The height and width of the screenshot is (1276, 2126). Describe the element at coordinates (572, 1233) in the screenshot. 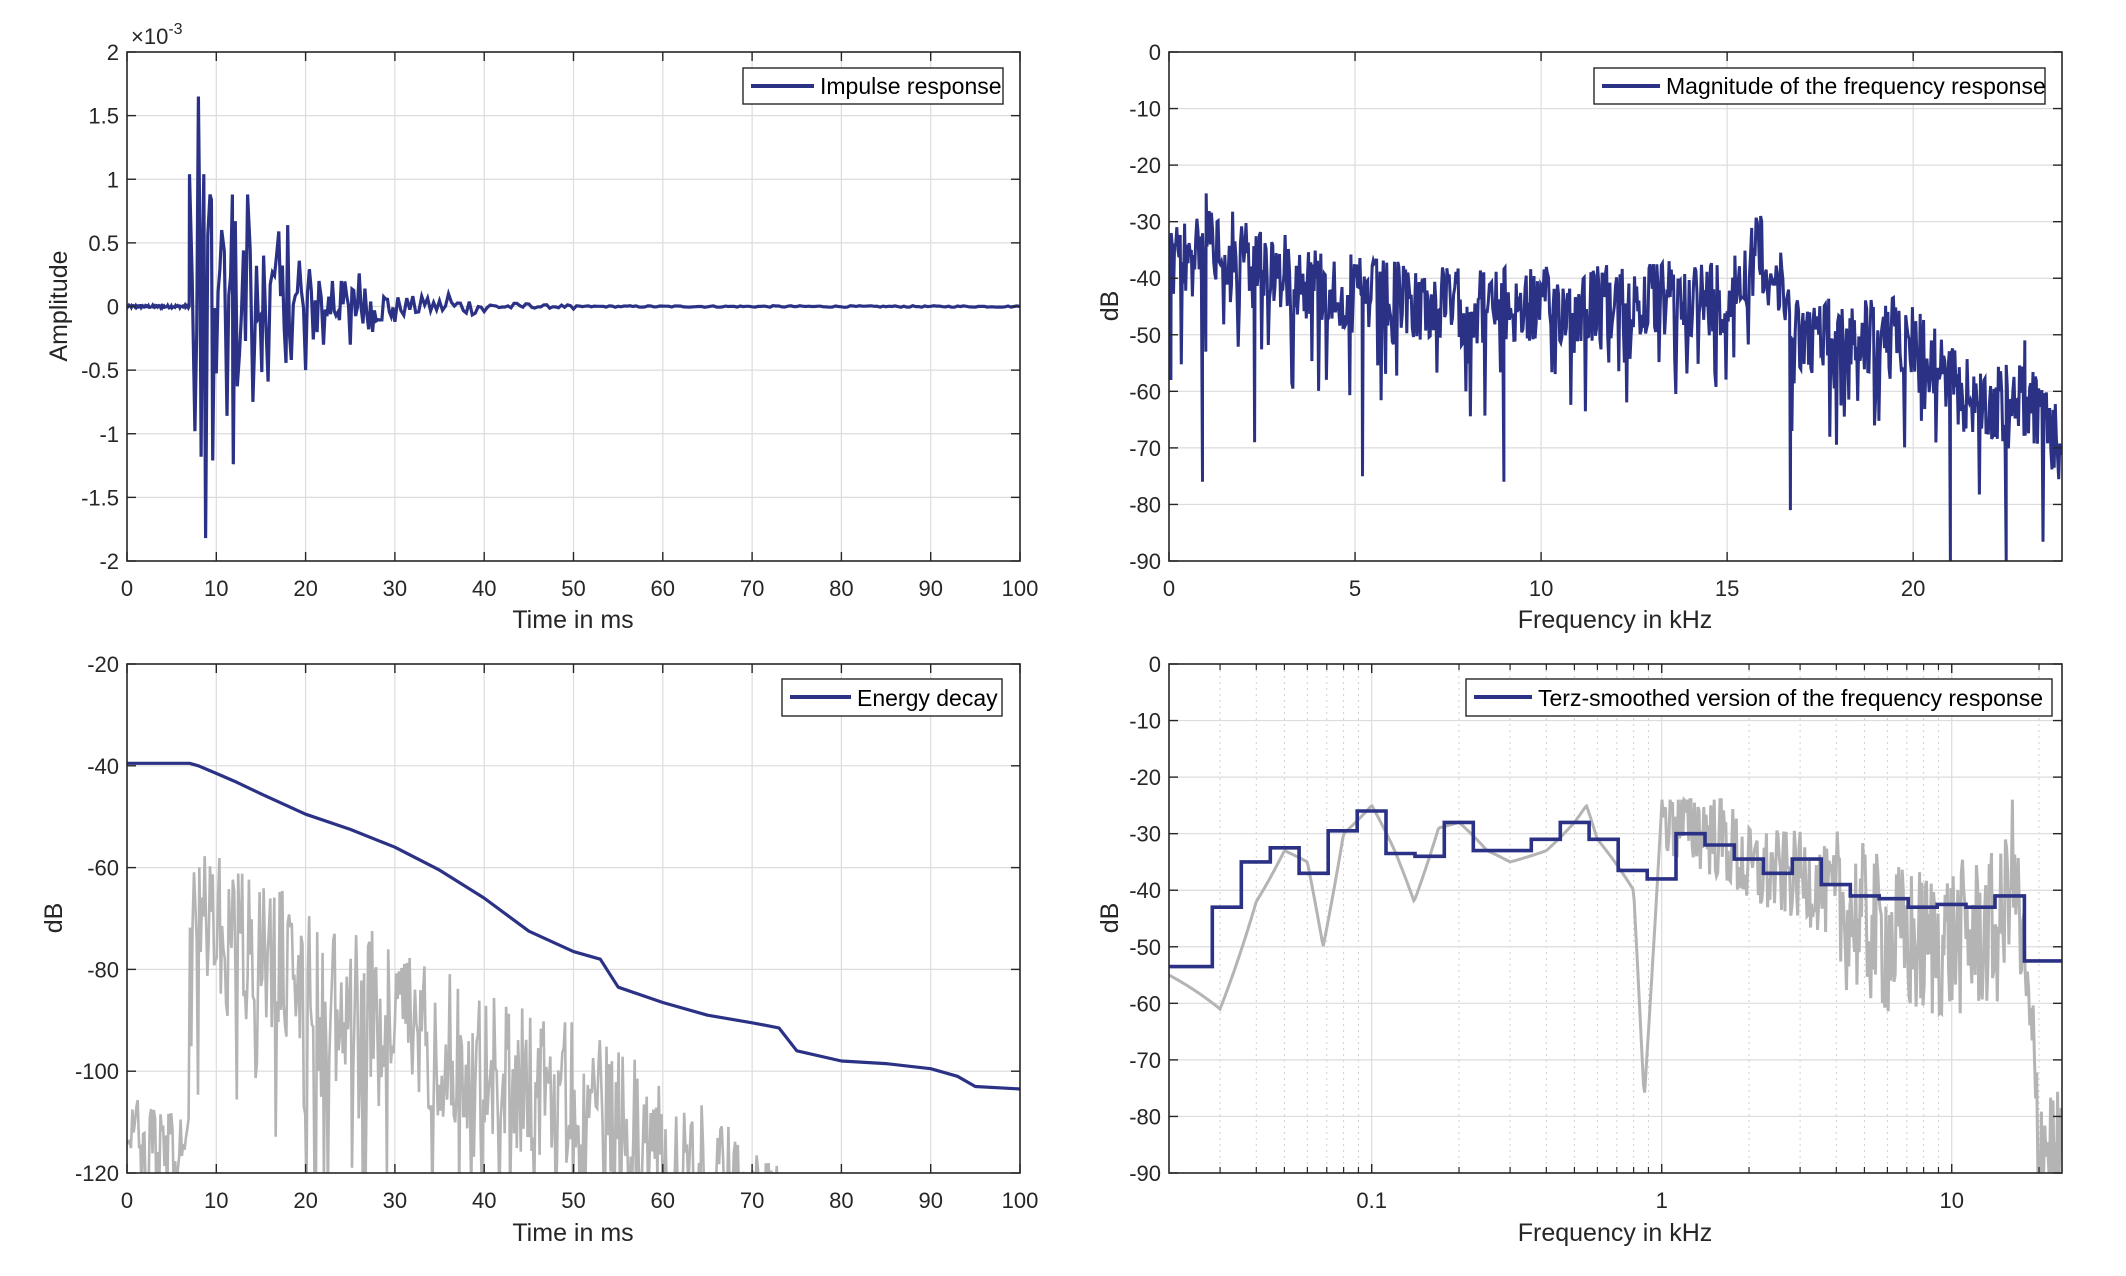

I see `energy-x-axis-label: Time in ms` at that location.